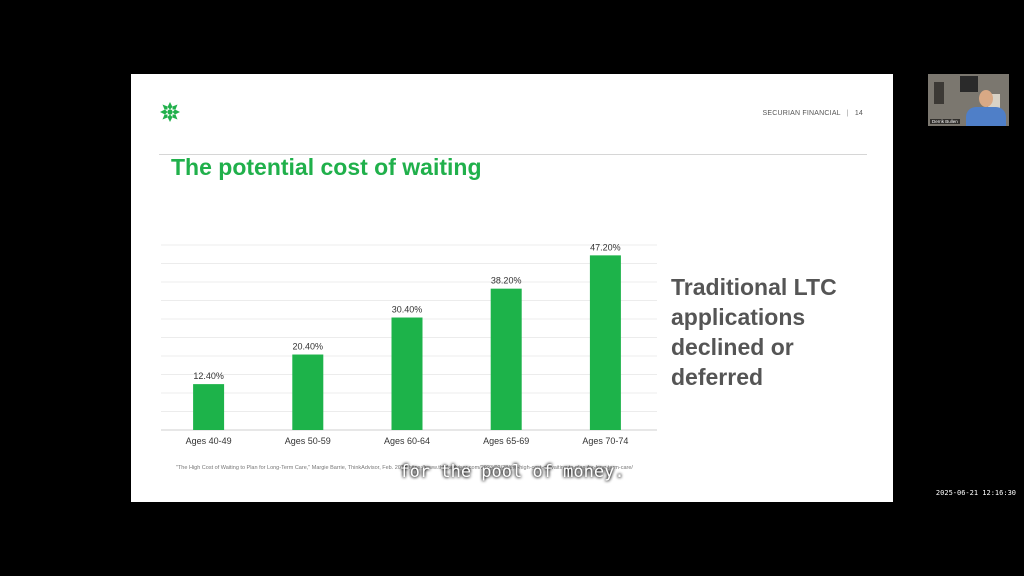  What do you see at coordinates (939, 93) in the screenshot?
I see `webcam-lamp` at bounding box center [939, 93].